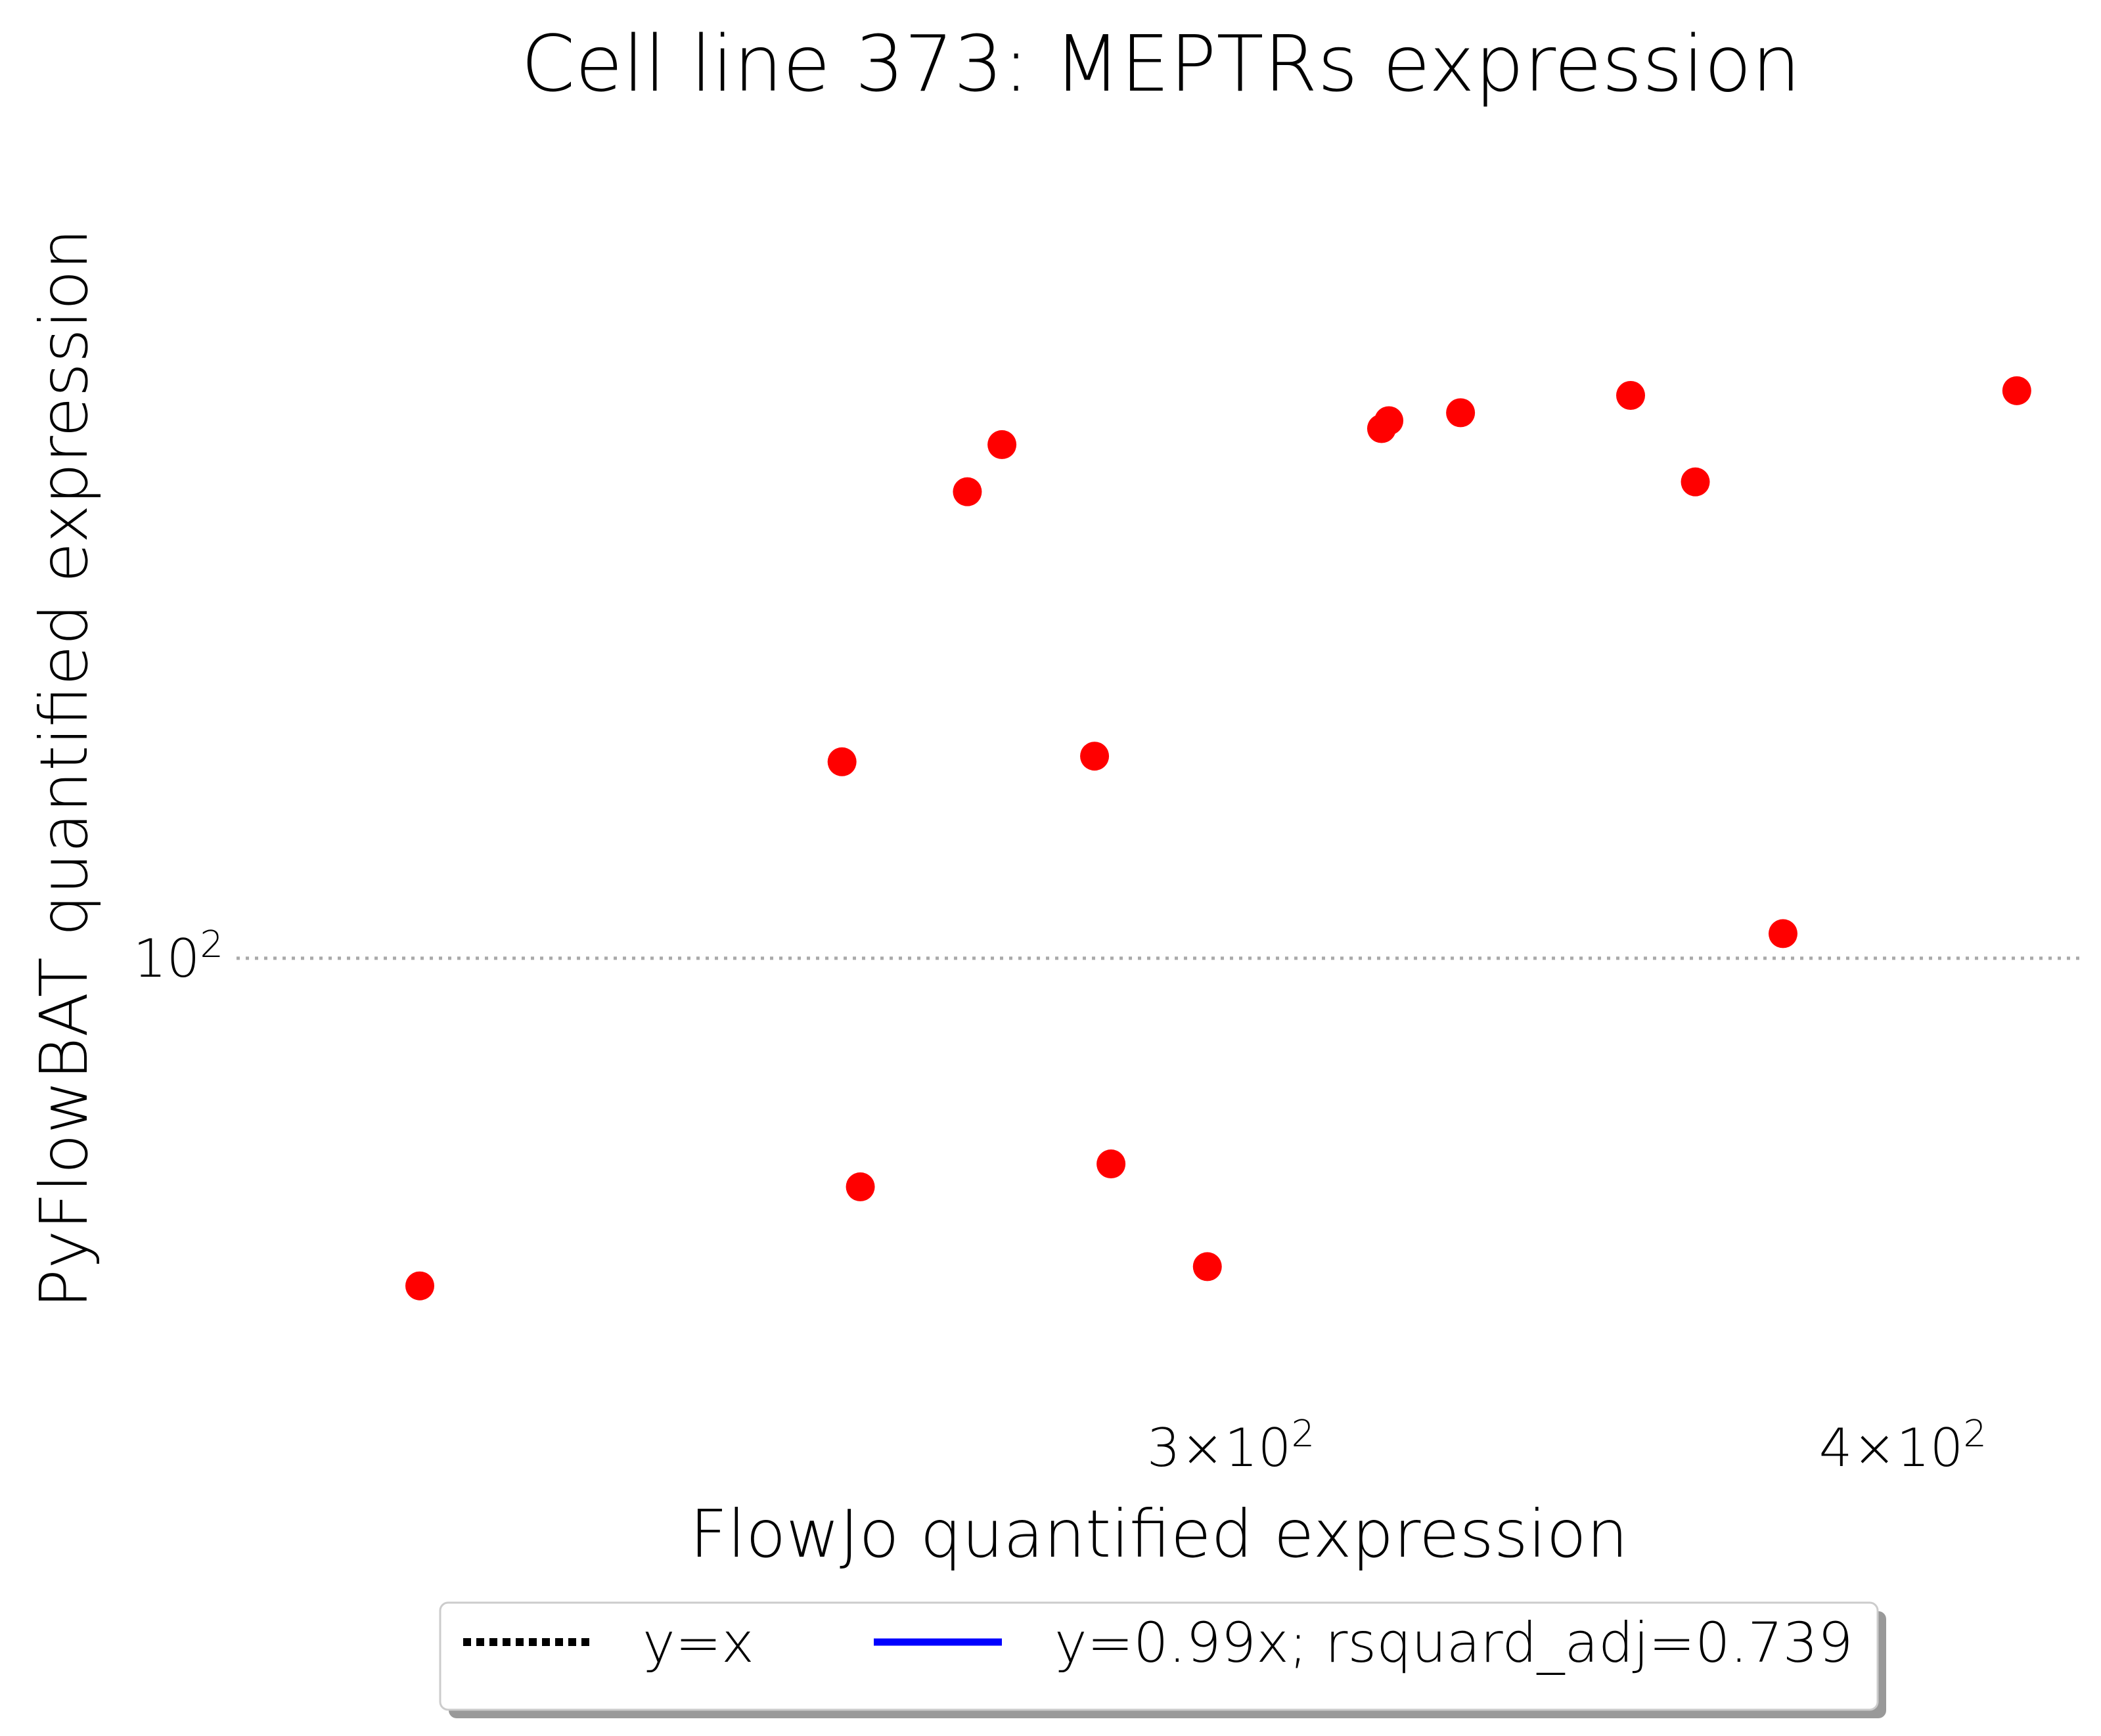  What do you see at coordinates (178, 956) in the screenshot?
I see `y-tick-label-0: 102` at bounding box center [178, 956].